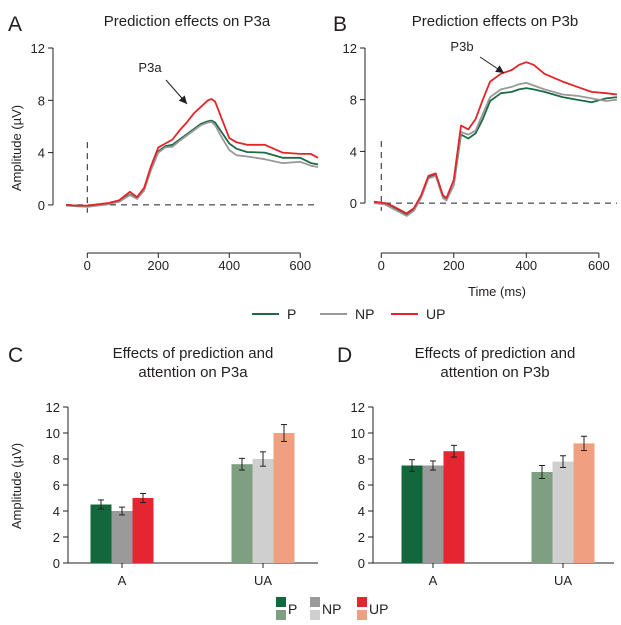 The image size is (621, 625). What do you see at coordinates (193, 353) in the screenshot?
I see `panel-c-title-line1: Effects of prediction and` at bounding box center [193, 353].